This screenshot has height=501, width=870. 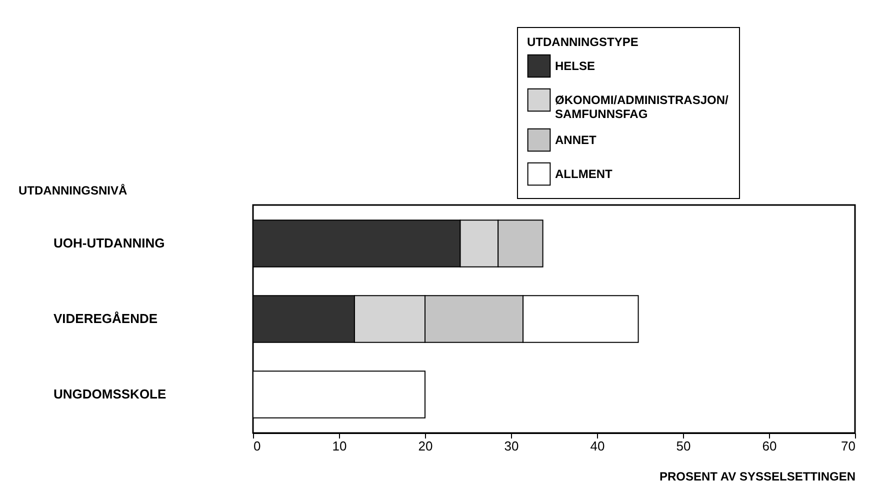 What do you see at coordinates (584, 174) in the screenshot?
I see `legend-label: ALLMENT` at bounding box center [584, 174].